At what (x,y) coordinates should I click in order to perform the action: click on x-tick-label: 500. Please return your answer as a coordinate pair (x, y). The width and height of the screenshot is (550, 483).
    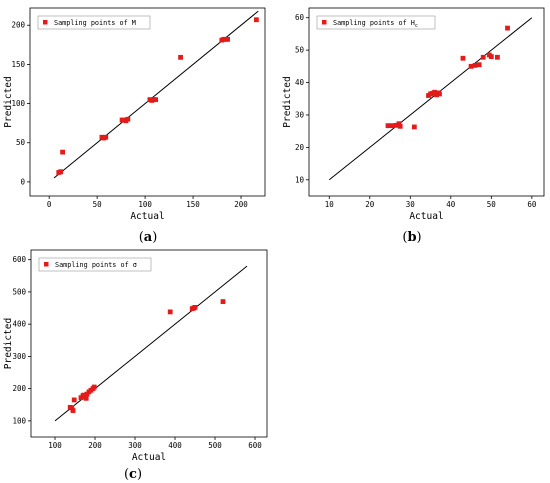
    Looking at the image, I should click on (215, 445).